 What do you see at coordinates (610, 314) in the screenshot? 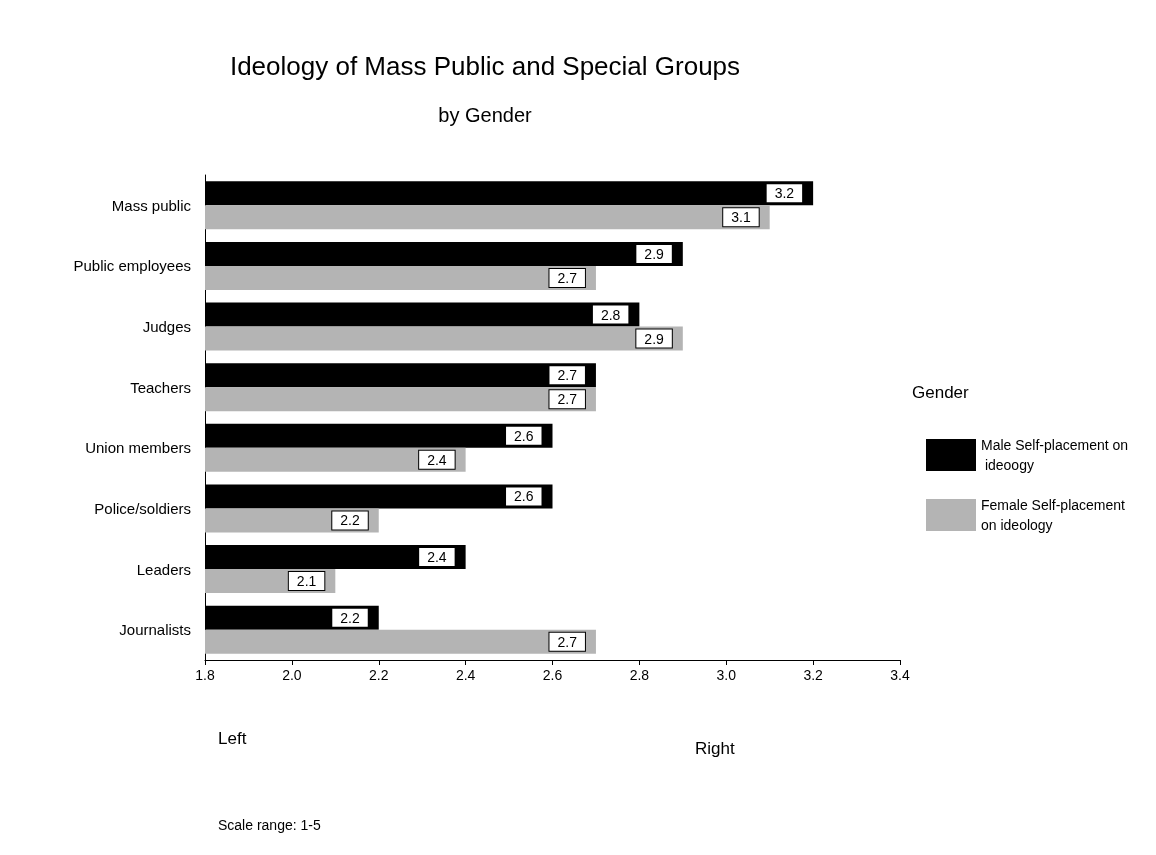
I see `data-label: 2.8` at bounding box center [610, 314].